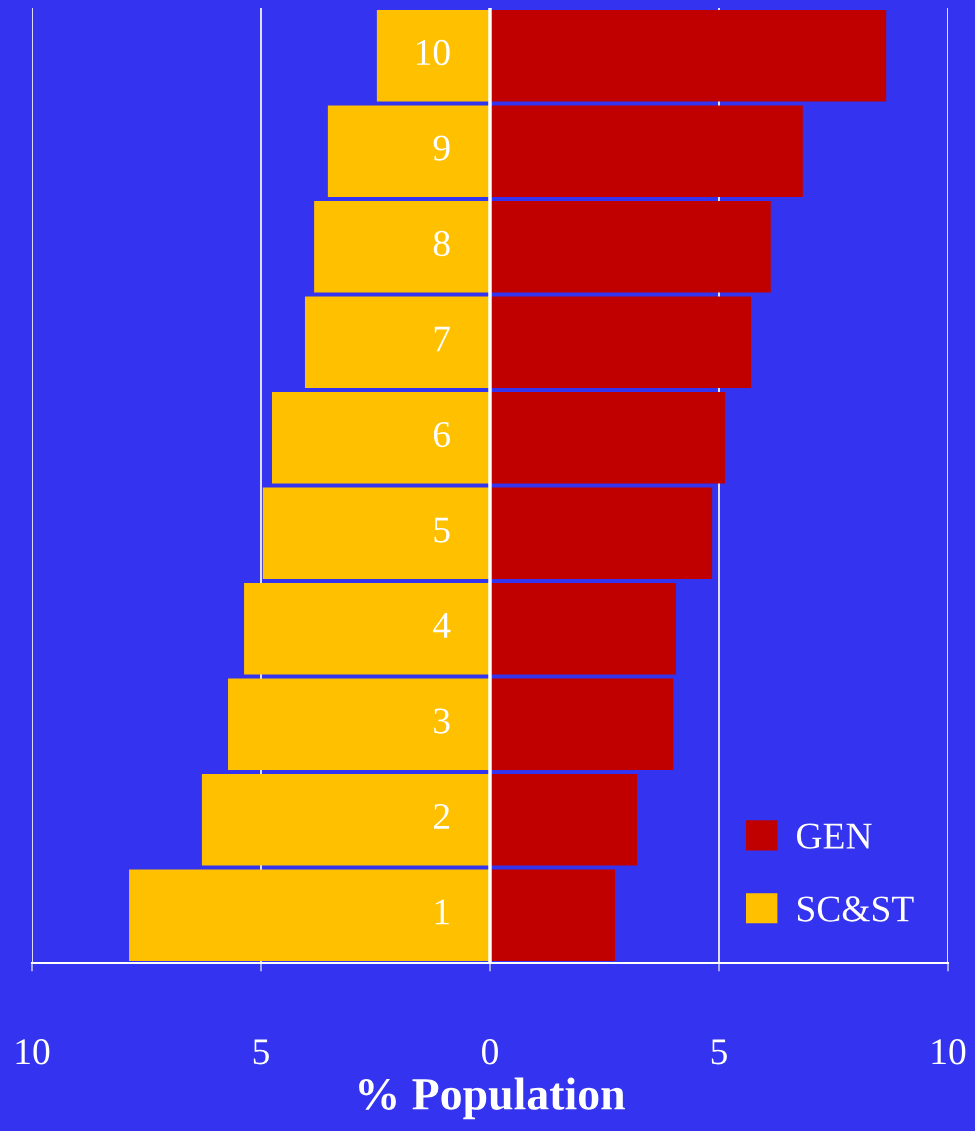 This screenshot has width=975, height=1131. I want to click on y-tick-label: 1, so click(442, 912).